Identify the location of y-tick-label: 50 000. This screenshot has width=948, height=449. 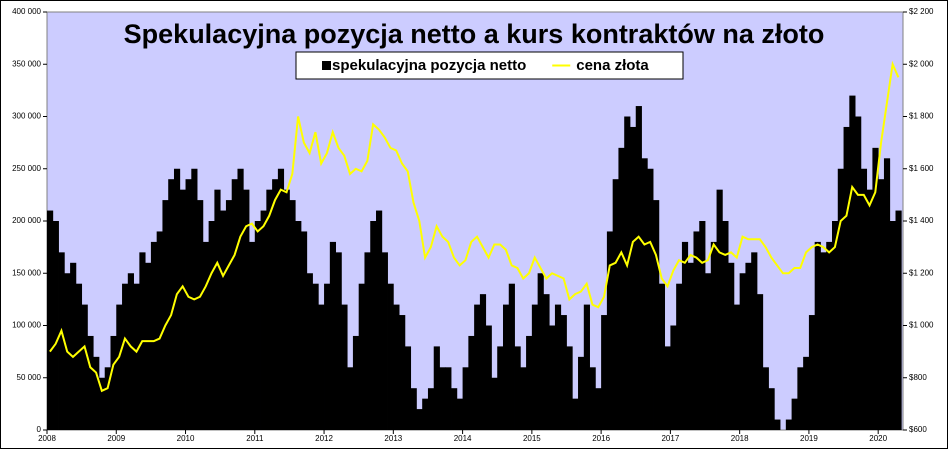
(29, 377).